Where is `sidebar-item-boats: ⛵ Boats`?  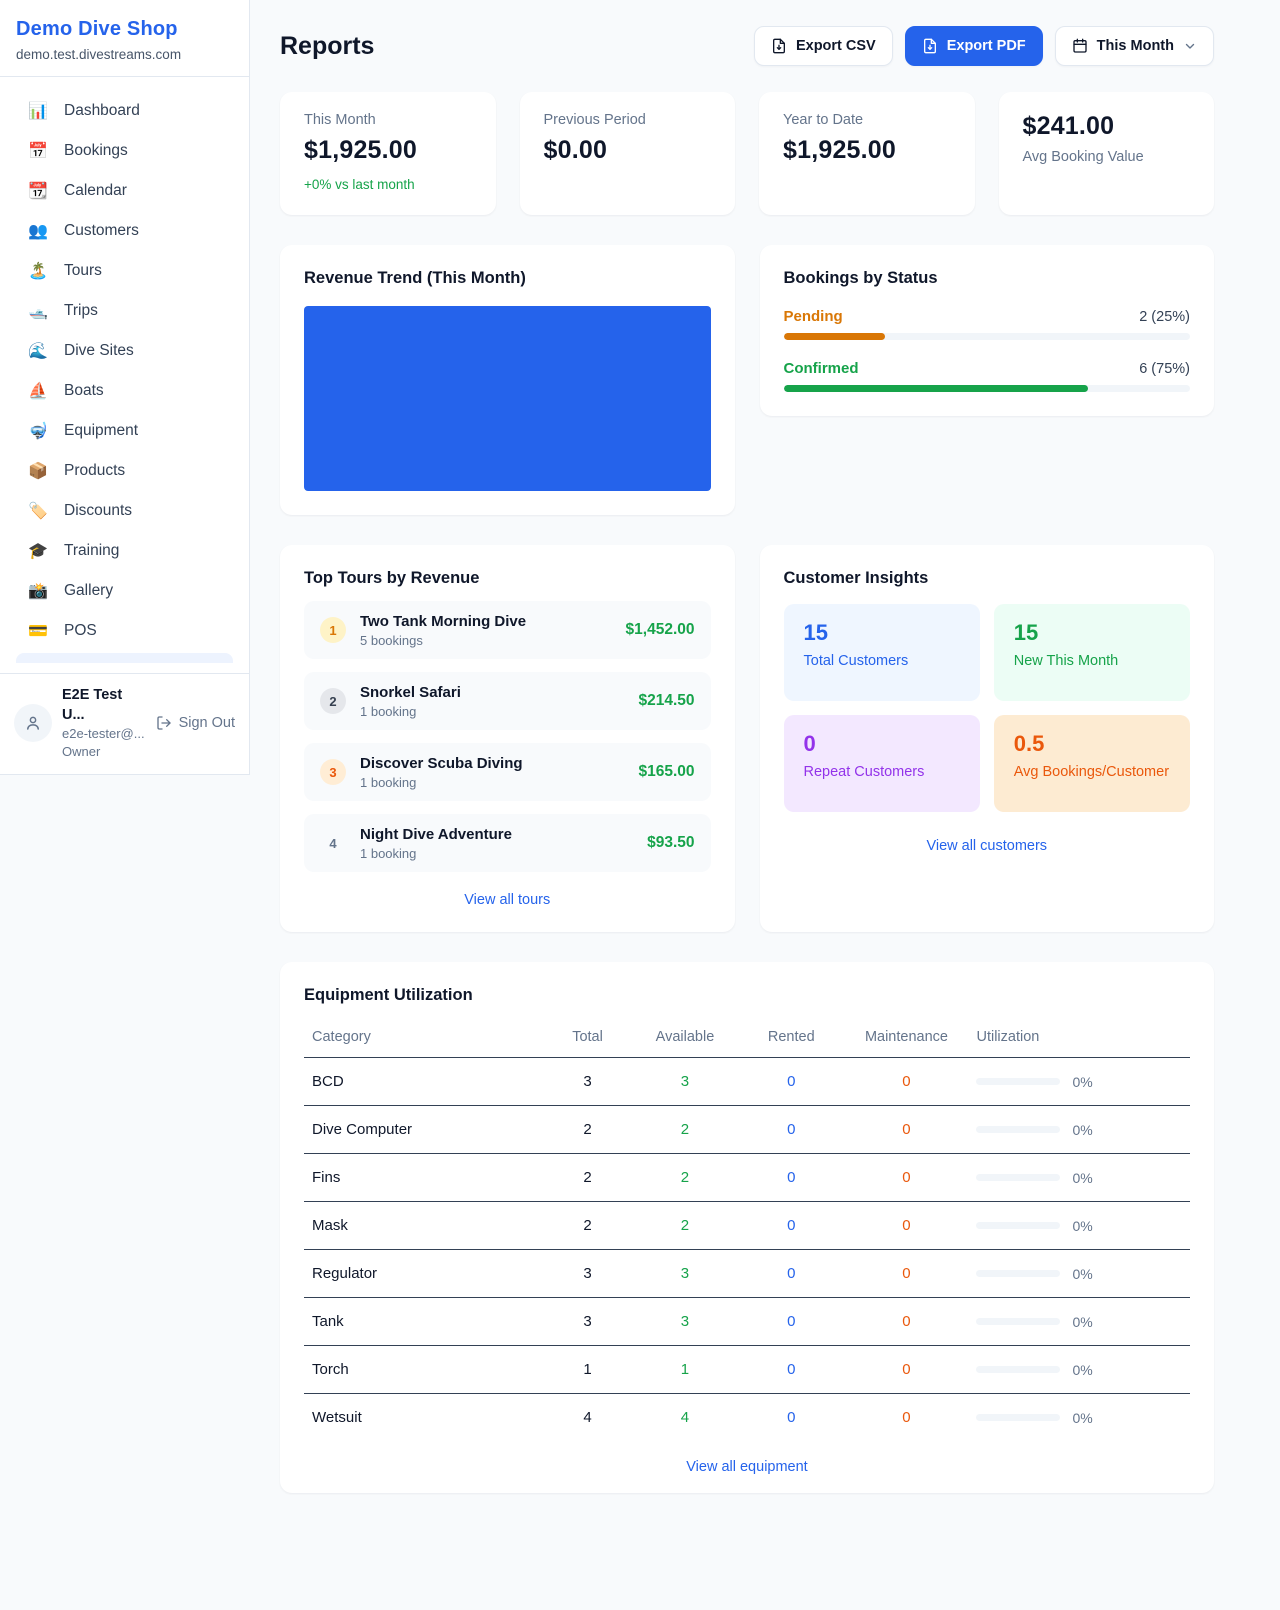 sidebar-item-boats: ⛵ Boats is located at coordinates (124, 391).